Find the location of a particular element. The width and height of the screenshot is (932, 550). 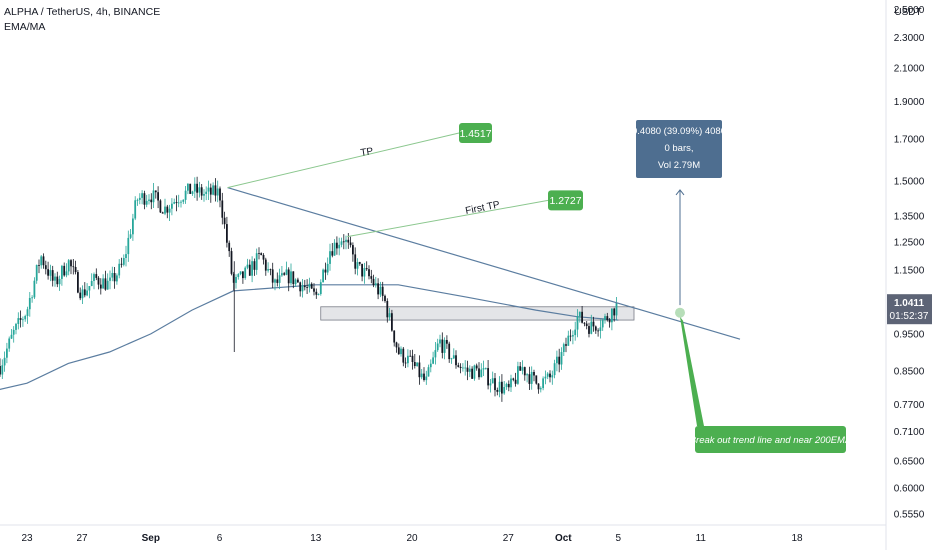

tp-value-badge: 1.4517 is located at coordinates (475, 133).